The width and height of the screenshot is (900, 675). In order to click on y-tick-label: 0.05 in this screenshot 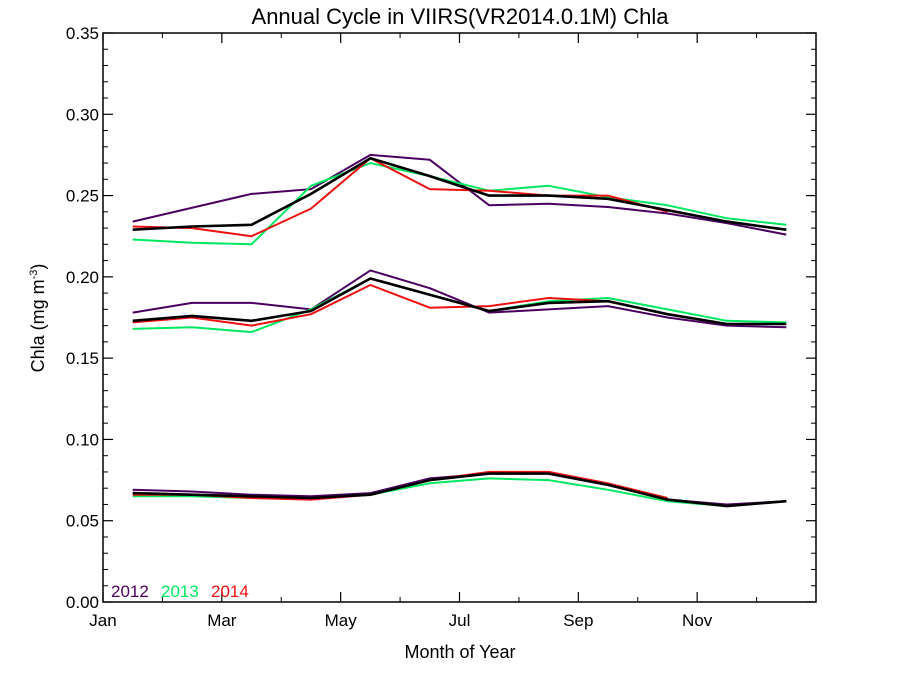, I will do `click(82, 521)`.